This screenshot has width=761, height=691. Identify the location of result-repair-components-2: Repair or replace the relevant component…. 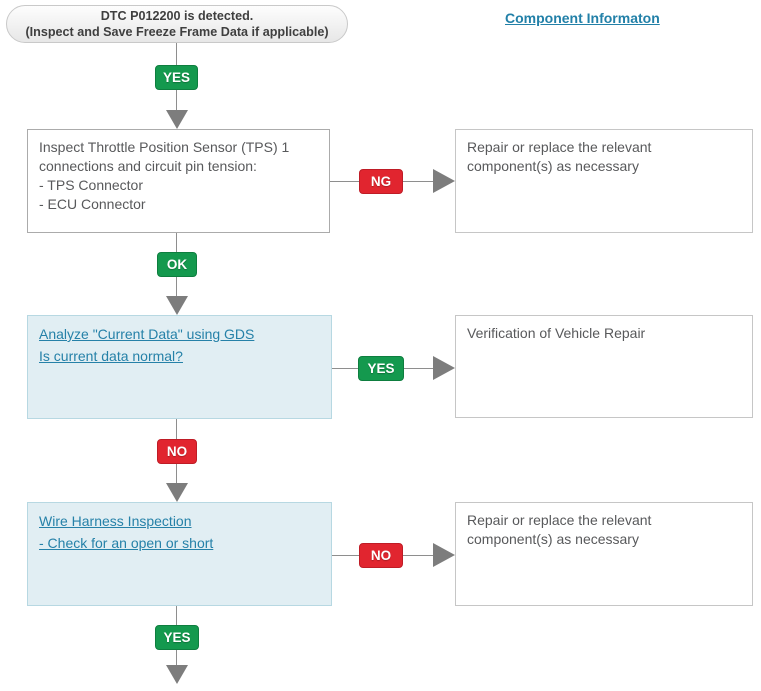
(604, 554).